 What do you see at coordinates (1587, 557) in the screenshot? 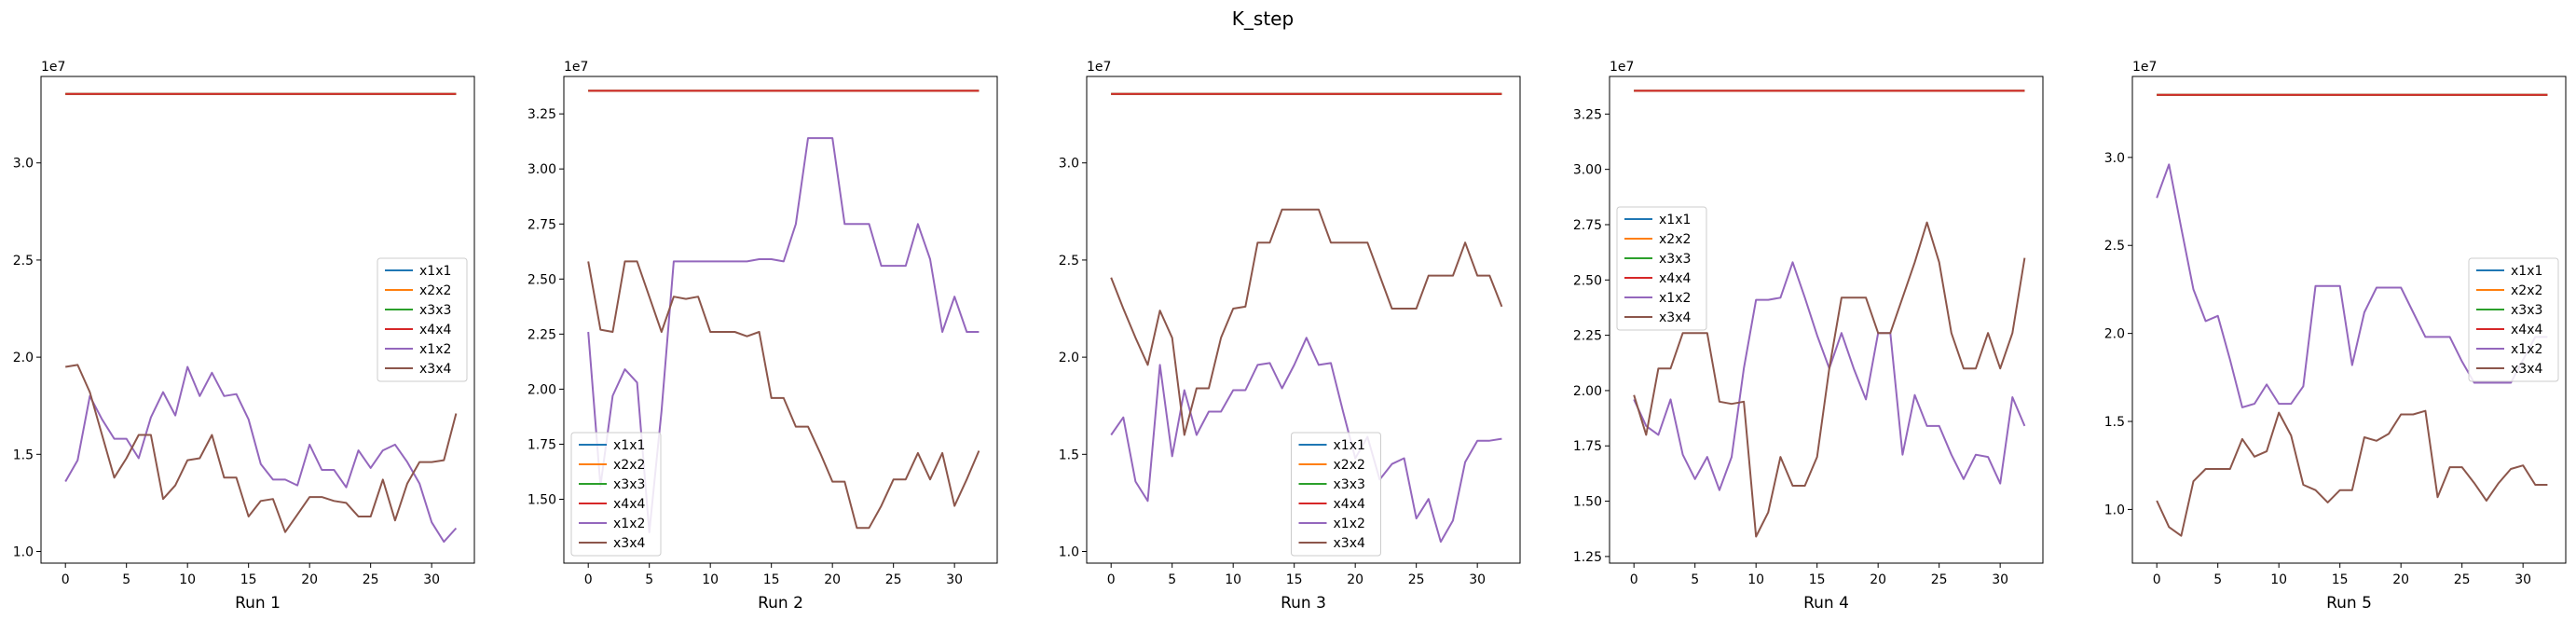
I see `y-tick-label: 1.25` at bounding box center [1587, 557].